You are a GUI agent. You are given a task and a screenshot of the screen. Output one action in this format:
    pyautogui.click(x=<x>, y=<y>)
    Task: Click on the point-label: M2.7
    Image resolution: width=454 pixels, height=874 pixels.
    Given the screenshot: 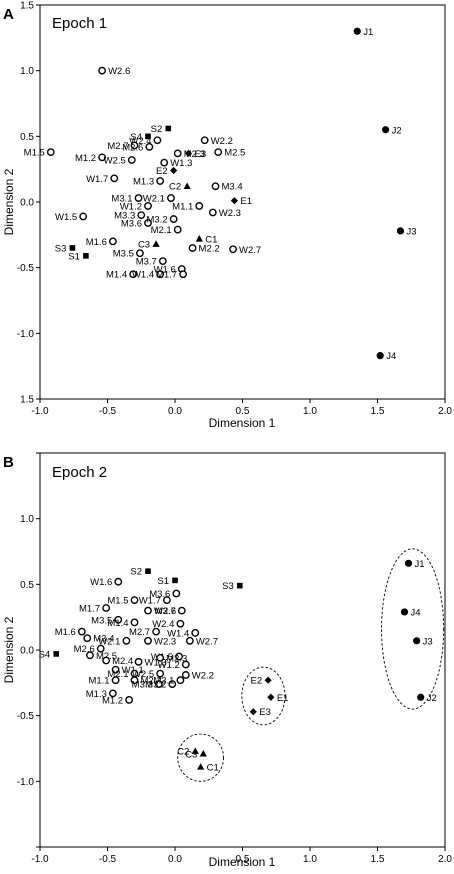 What is the action you would take?
    pyautogui.click(x=139, y=632)
    